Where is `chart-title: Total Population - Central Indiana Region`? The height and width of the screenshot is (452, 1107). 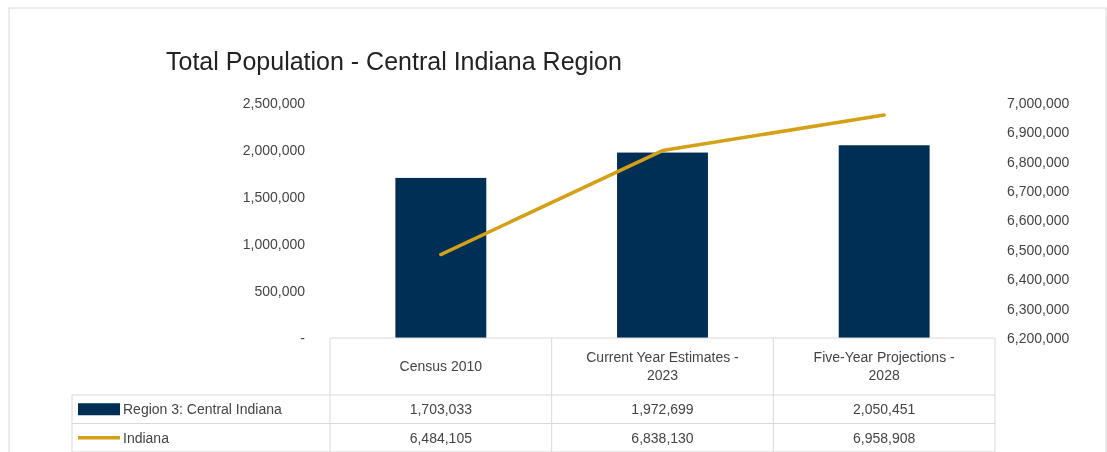 chart-title: Total Population - Central Indiana Region is located at coordinates (394, 61).